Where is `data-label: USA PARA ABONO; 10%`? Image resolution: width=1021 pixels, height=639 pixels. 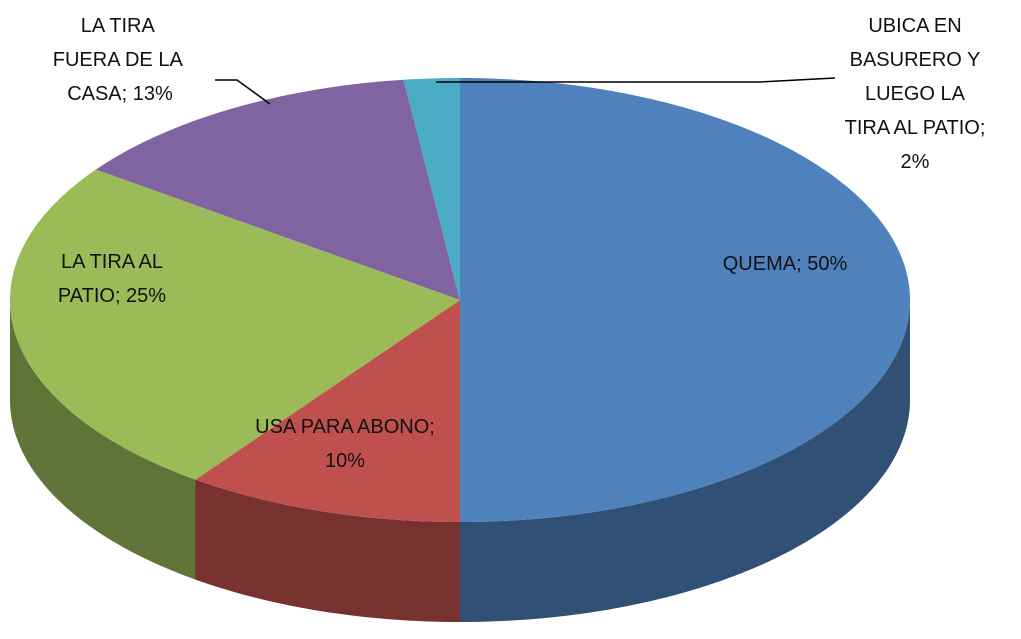
data-label: USA PARA ABONO; 10% is located at coordinates (345, 444).